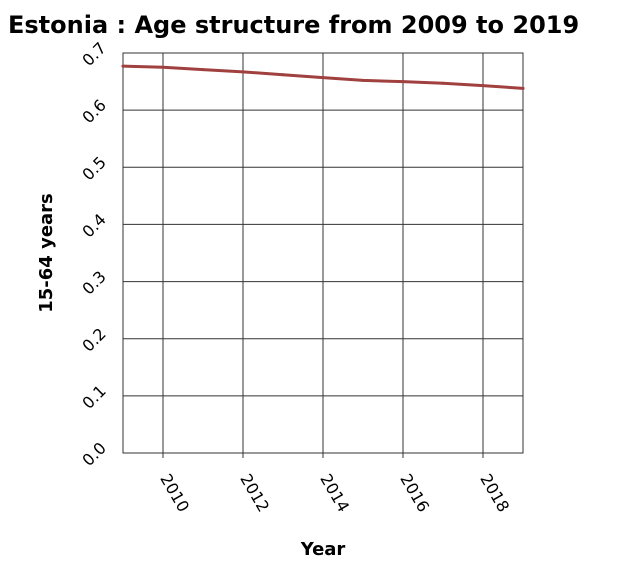 This screenshot has width=644, height=570. I want to click on y-tick-label: 0.5, so click(93, 168).